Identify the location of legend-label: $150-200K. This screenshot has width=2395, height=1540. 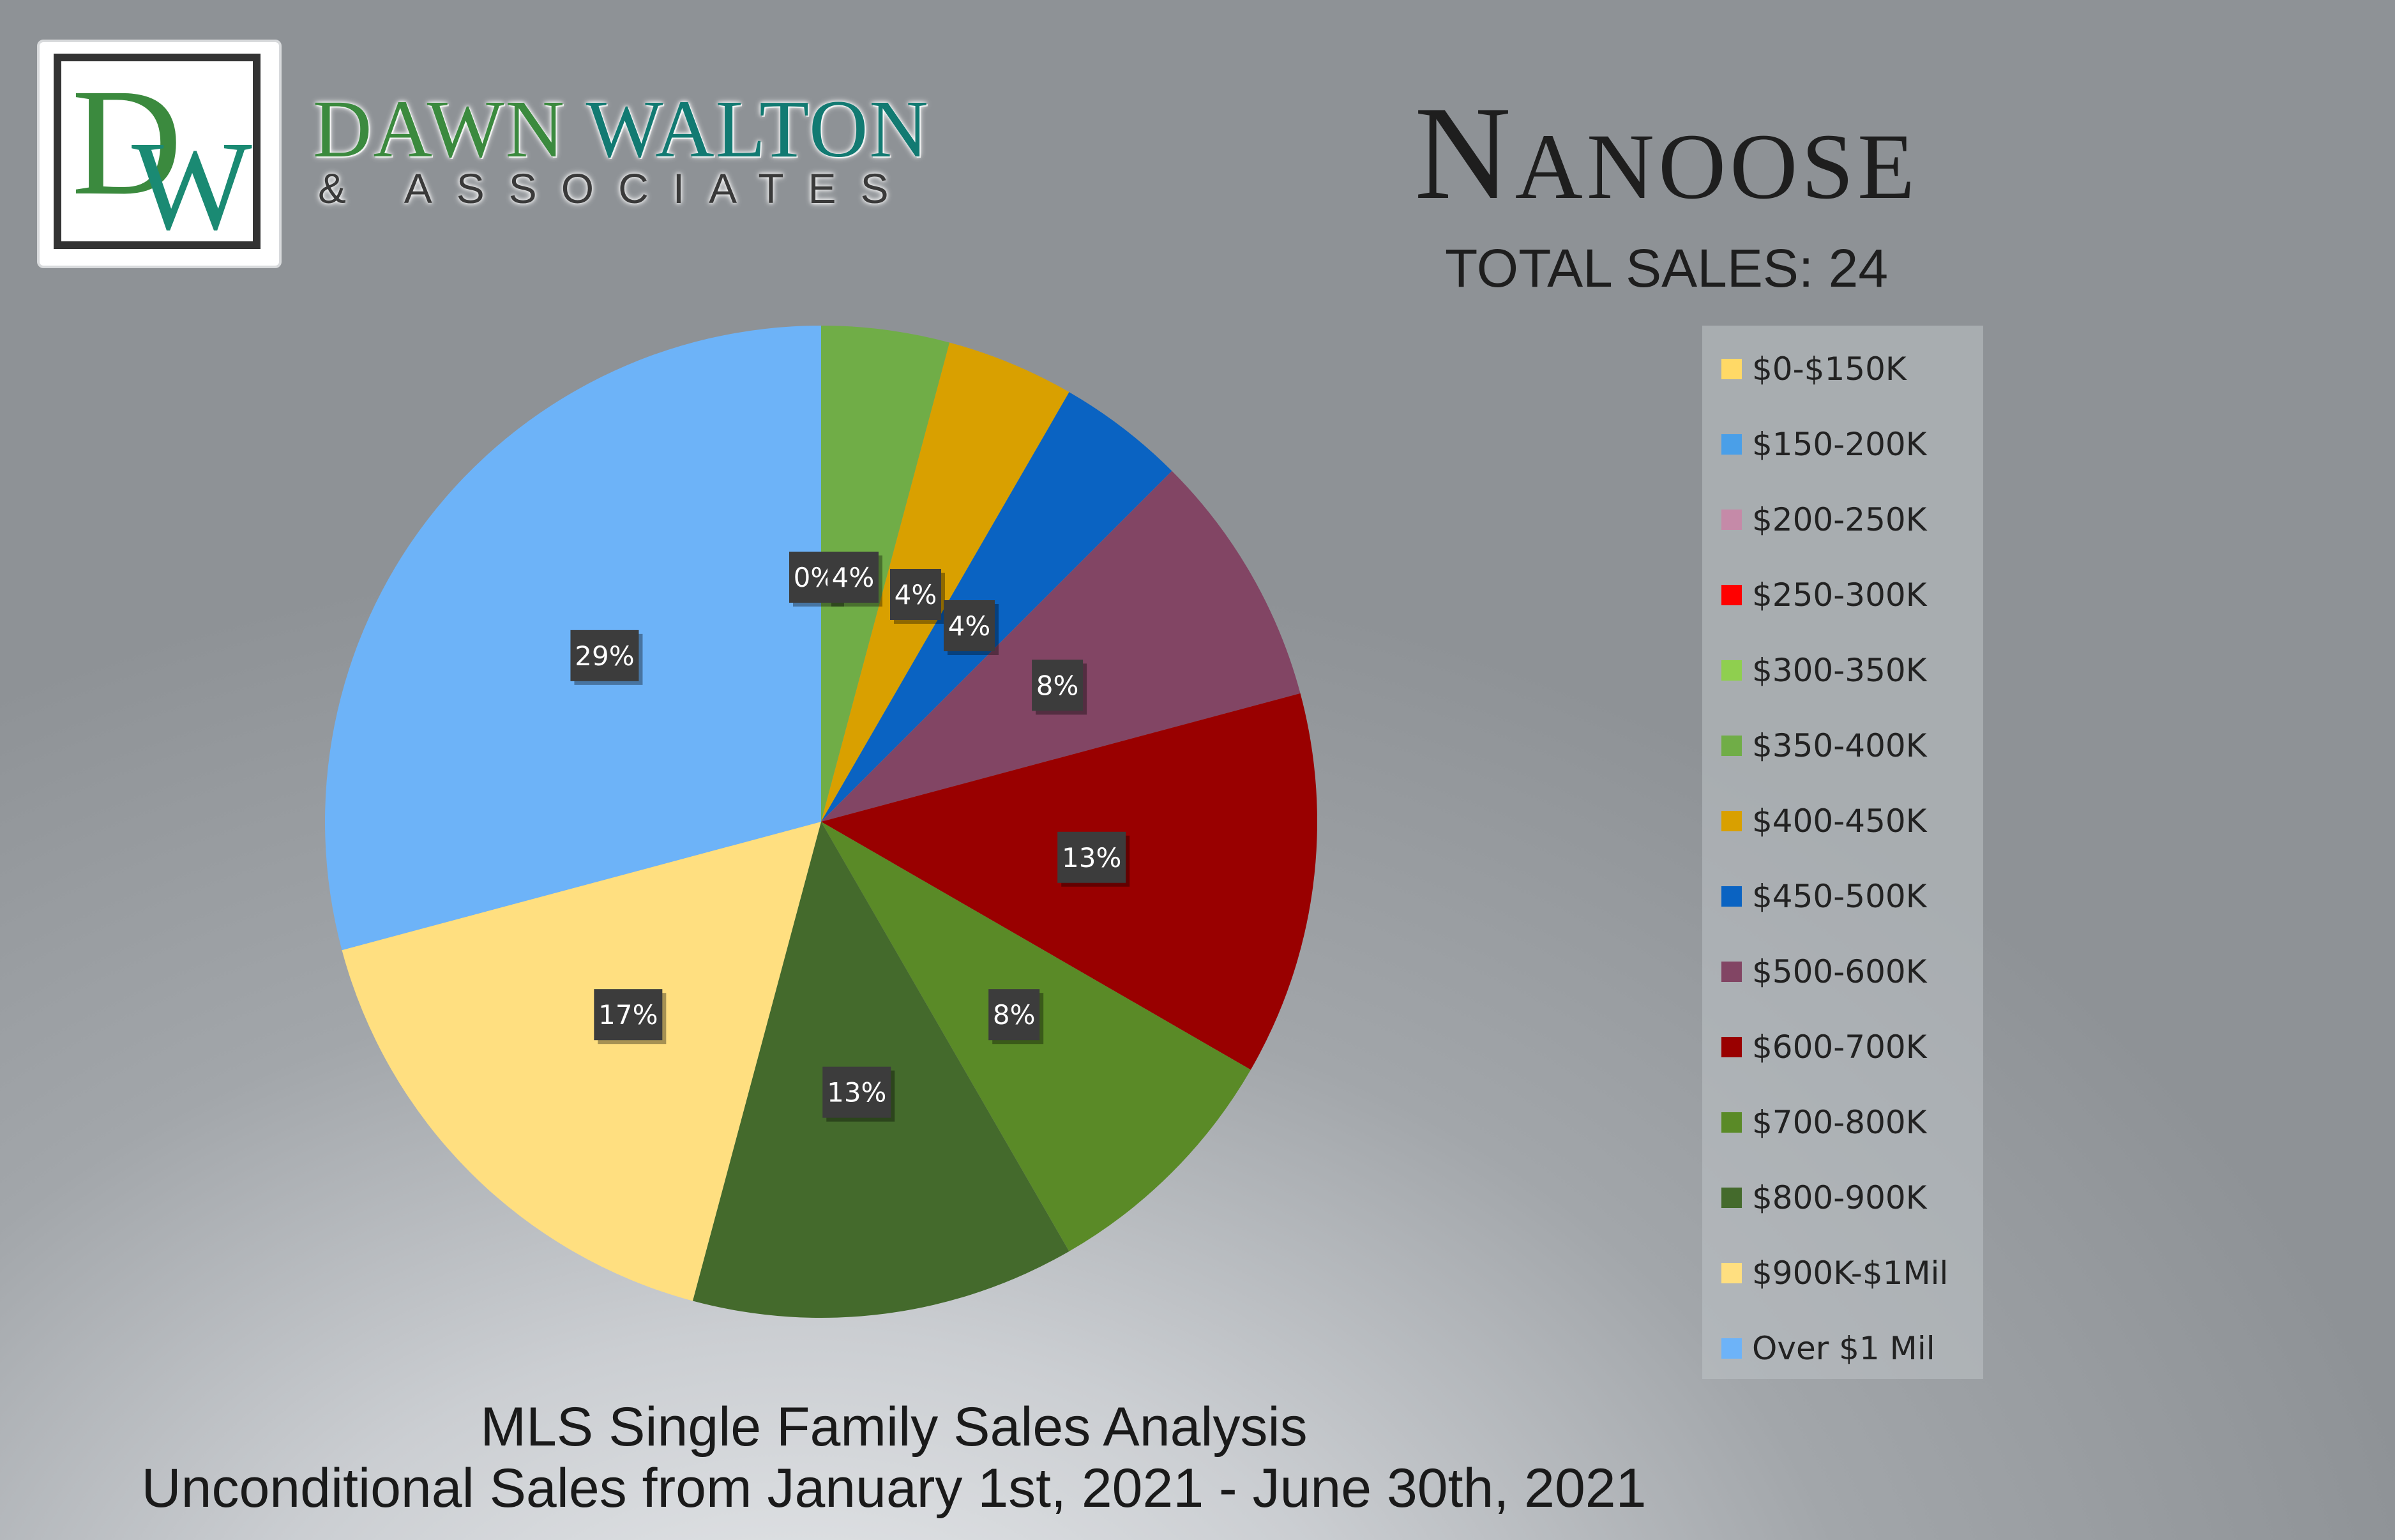
(1839, 444).